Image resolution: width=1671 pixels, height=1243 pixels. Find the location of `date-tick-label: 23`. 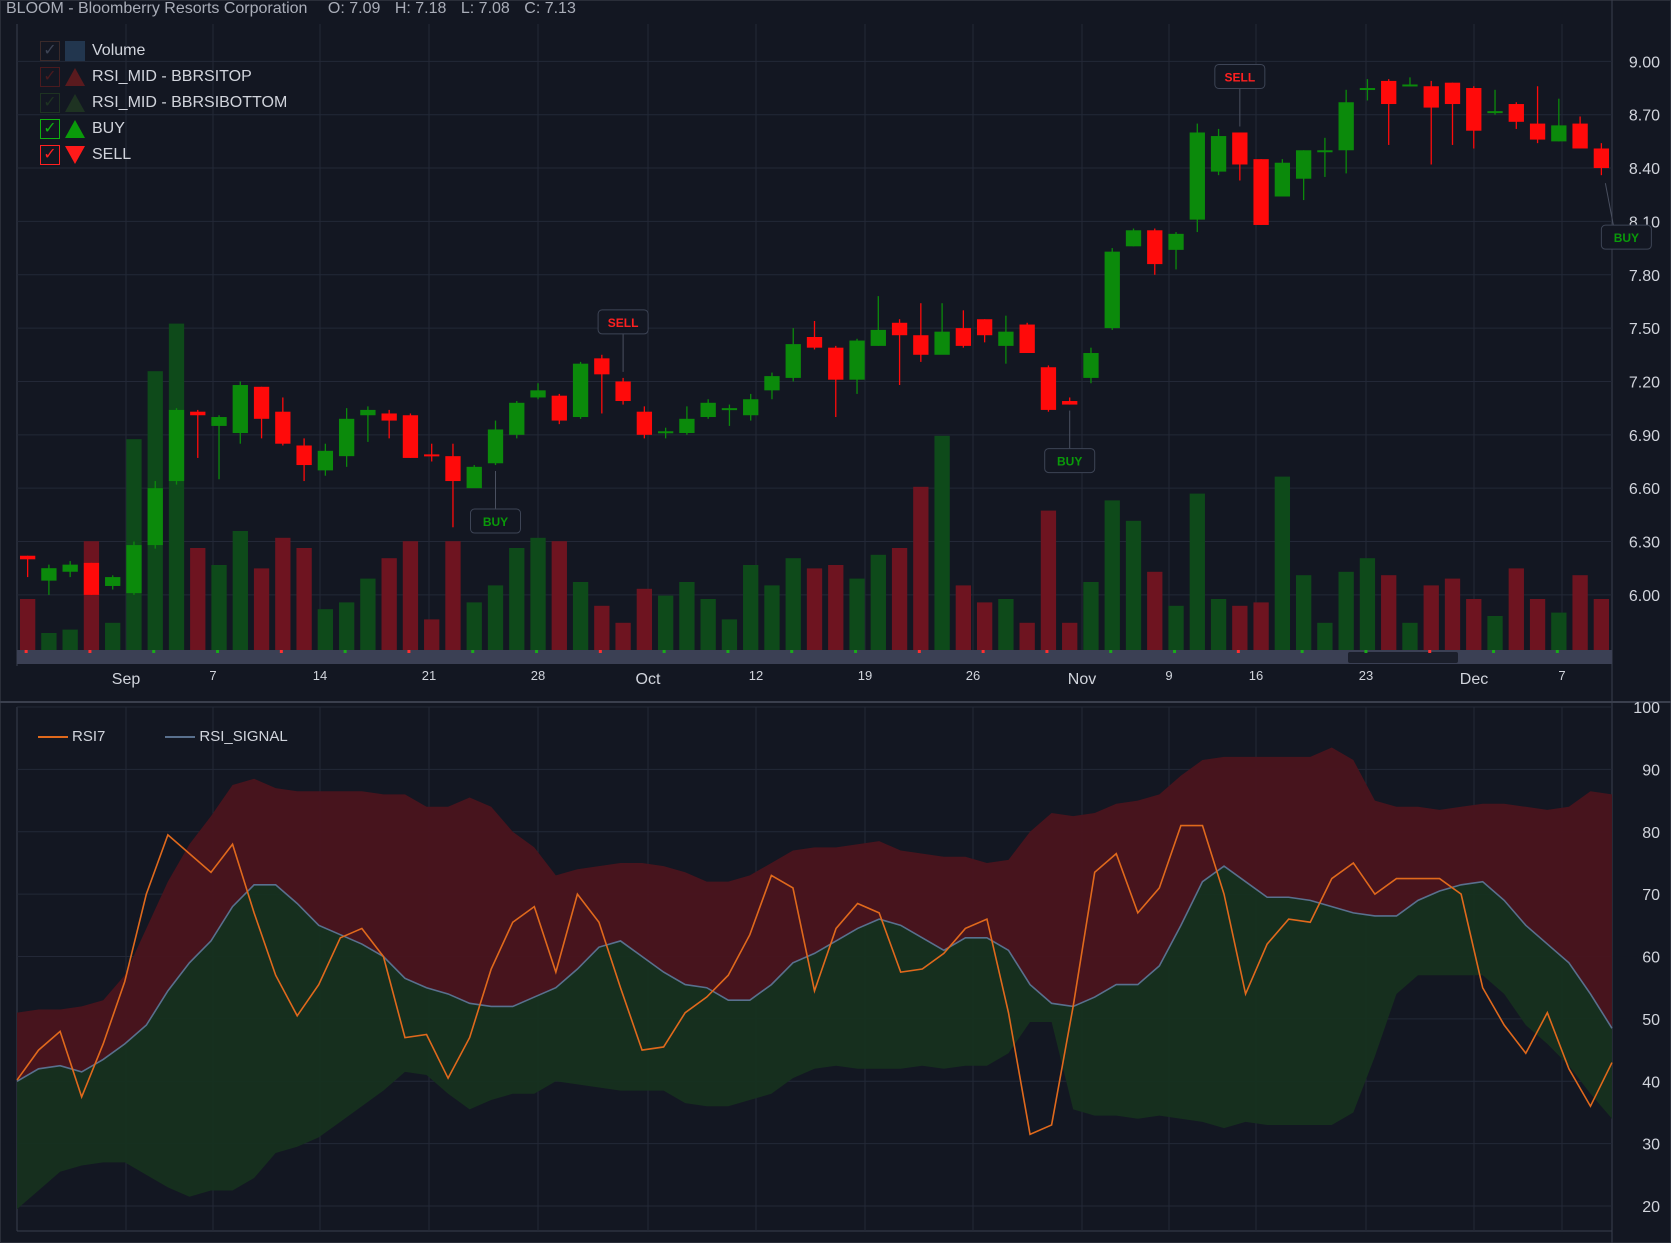

date-tick-label: 23 is located at coordinates (1366, 675).